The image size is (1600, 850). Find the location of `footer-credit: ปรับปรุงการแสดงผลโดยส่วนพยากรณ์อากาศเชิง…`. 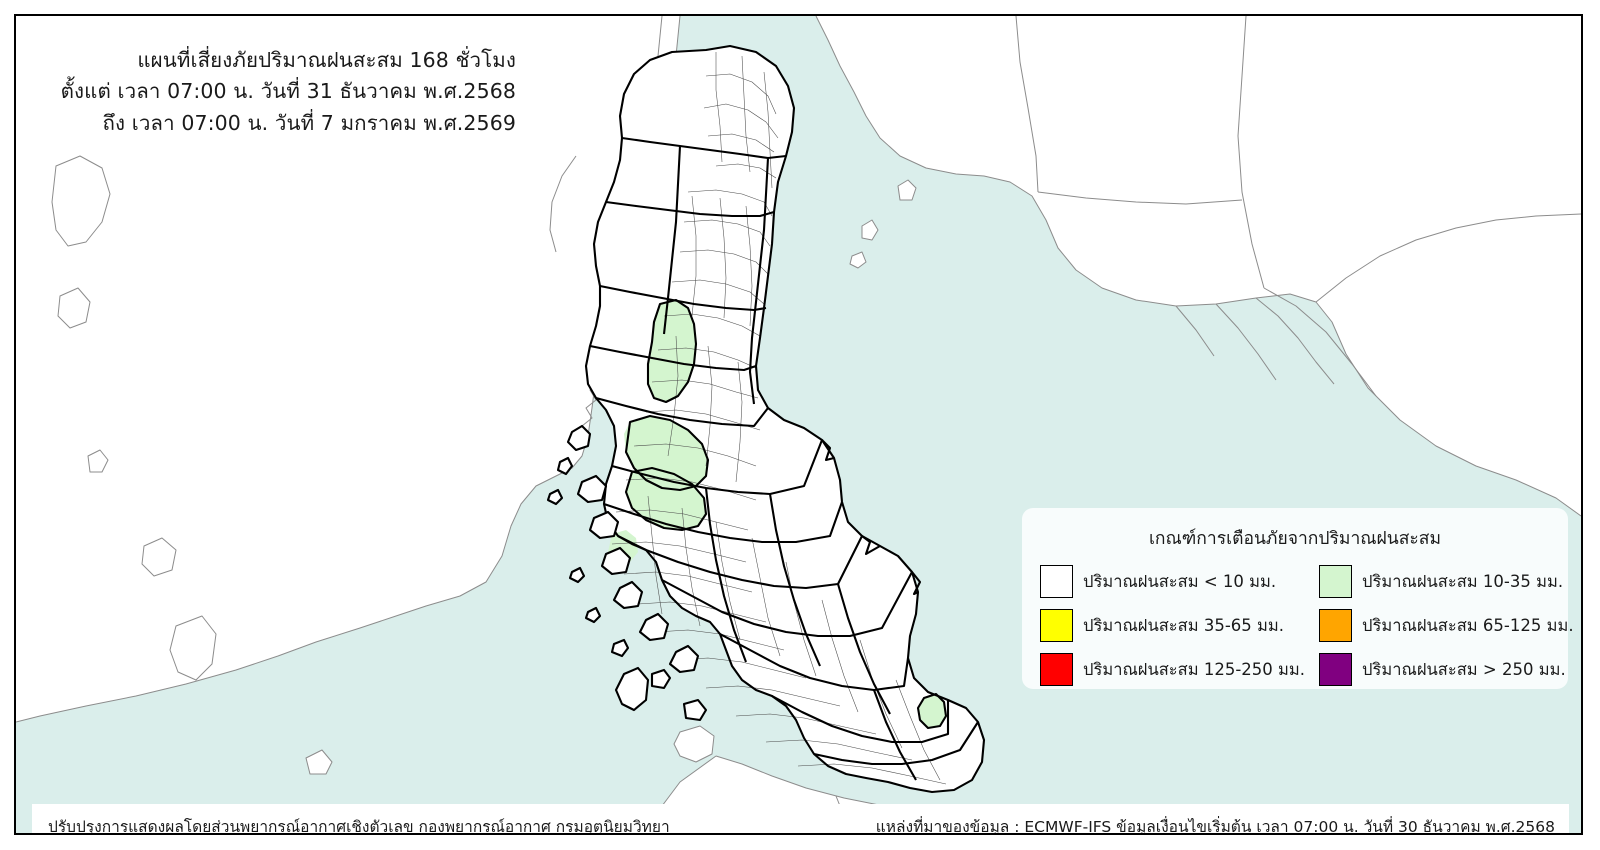

footer-credit: ปรับปรุงการแสดงผลโดยส่วนพยากรณ์อากาศเชิง… is located at coordinates (359, 826).